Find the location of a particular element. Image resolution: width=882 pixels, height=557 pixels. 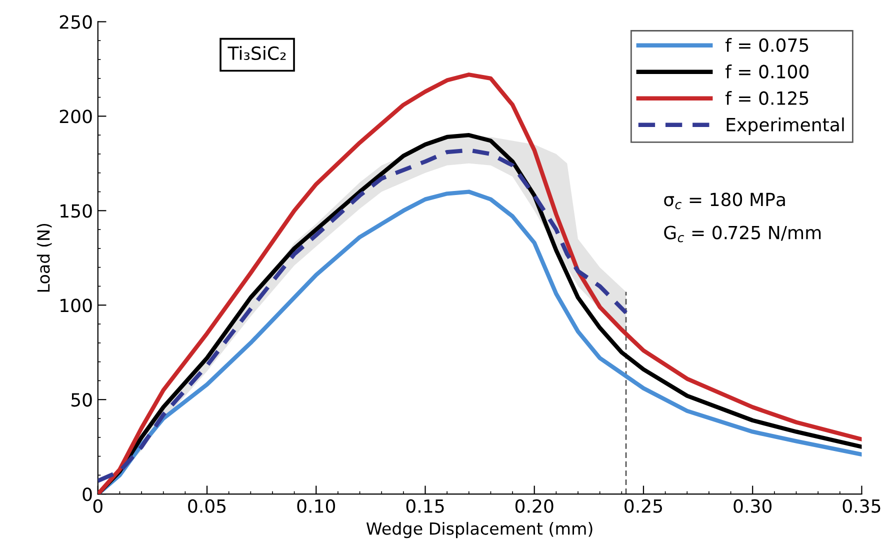

y-axis-title: Load (N) is located at coordinates (44, 258).